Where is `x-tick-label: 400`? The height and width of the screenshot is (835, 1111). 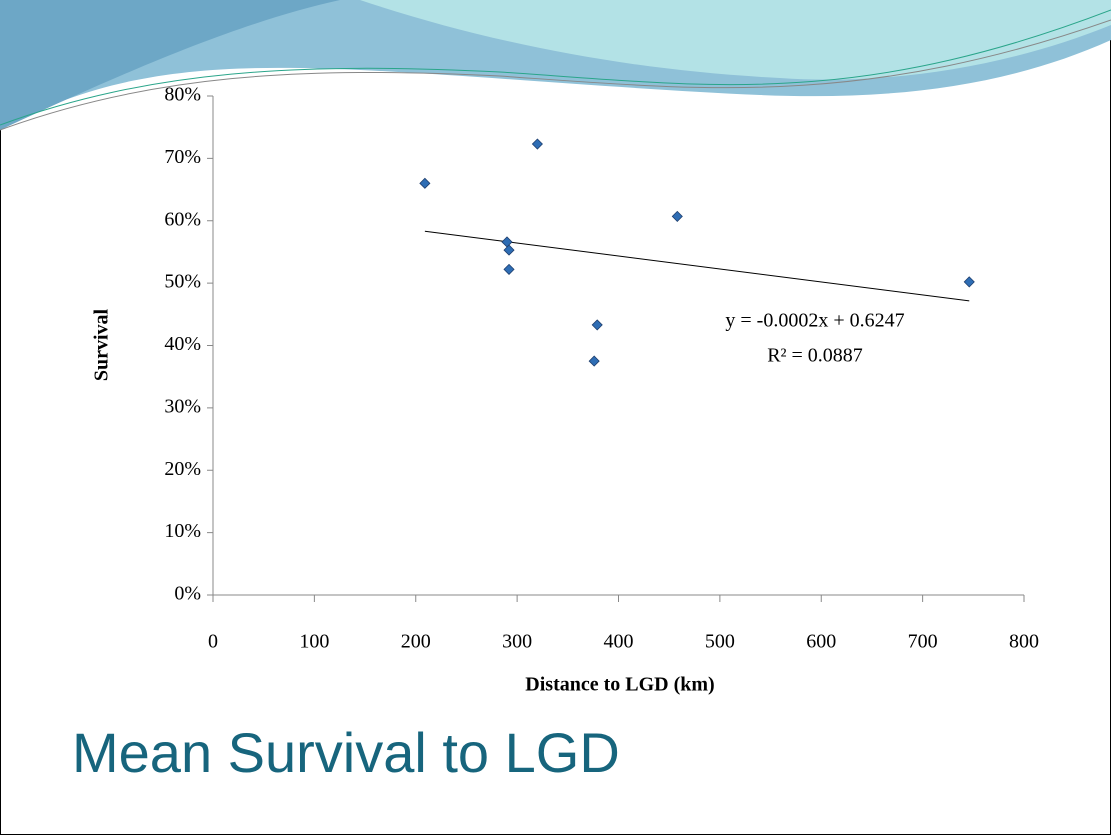
x-tick-label: 400 is located at coordinates (619, 642).